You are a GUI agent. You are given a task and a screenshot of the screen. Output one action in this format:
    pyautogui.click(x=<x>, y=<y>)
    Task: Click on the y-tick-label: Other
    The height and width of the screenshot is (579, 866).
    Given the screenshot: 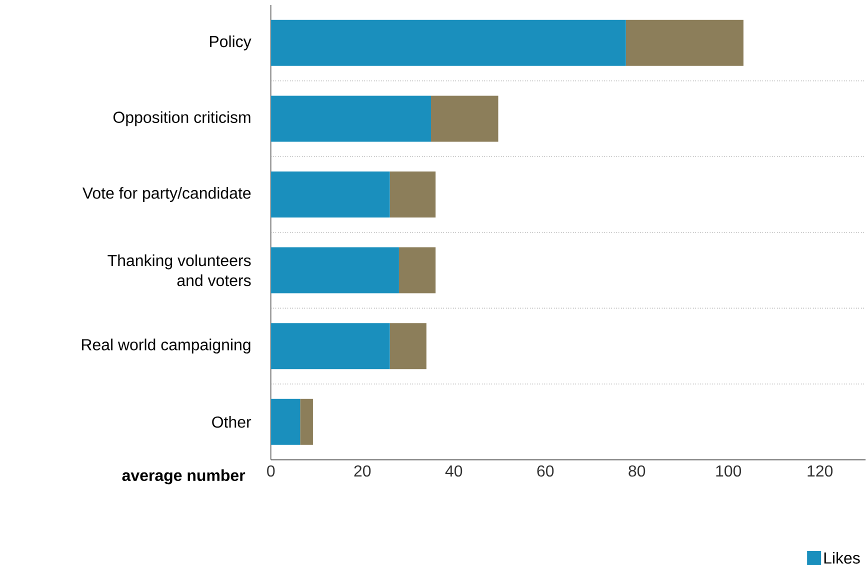 What is the action you would take?
    pyautogui.click(x=232, y=422)
    